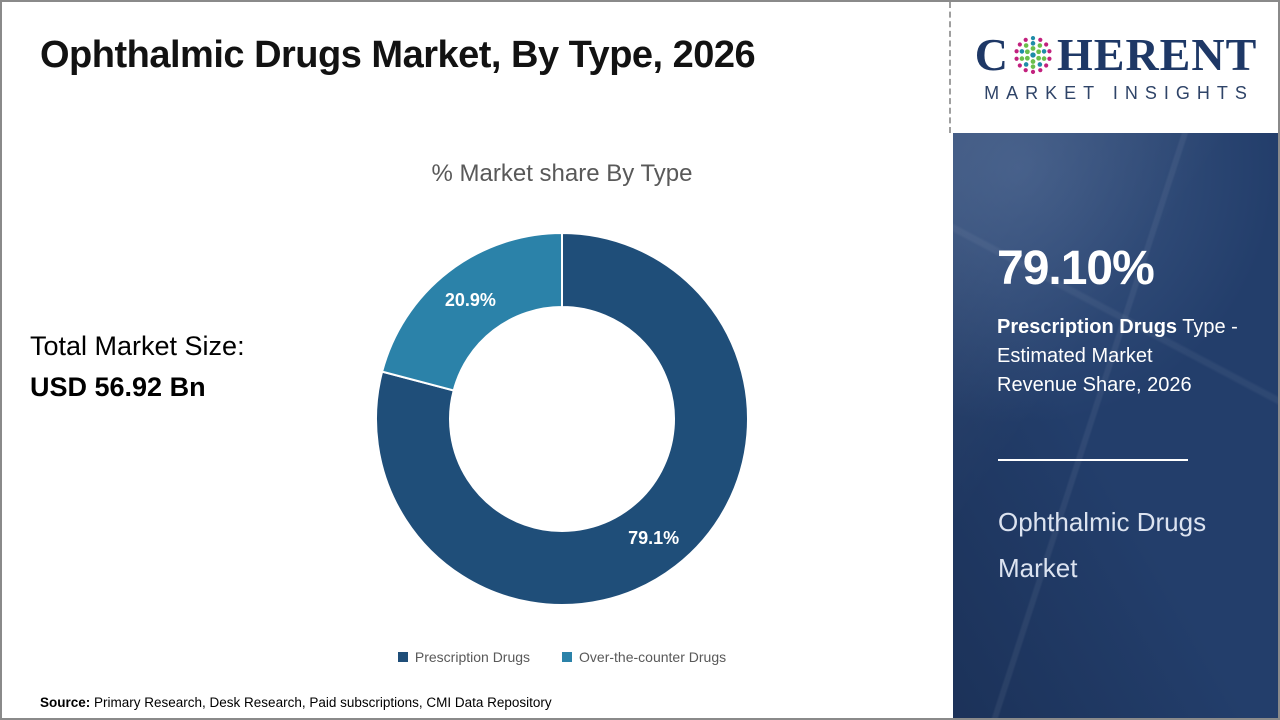 This screenshot has height=720, width=1280. What do you see at coordinates (653, 657) in the screenshot?
I see `legend-label-otc-drugs: Over-the-counter Drugs` at bounding box center [653, 657].